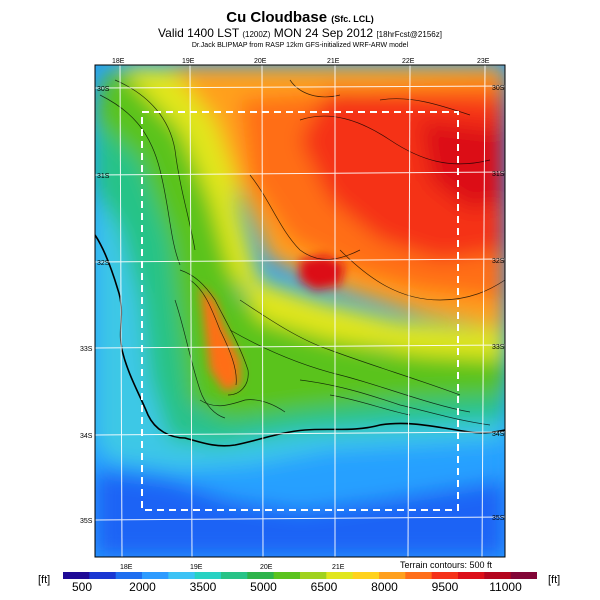  What do you see at coordinates (445, 587) in the screenshot?
I see `colorbar-label: 9500` at bounding box center [445, 587].